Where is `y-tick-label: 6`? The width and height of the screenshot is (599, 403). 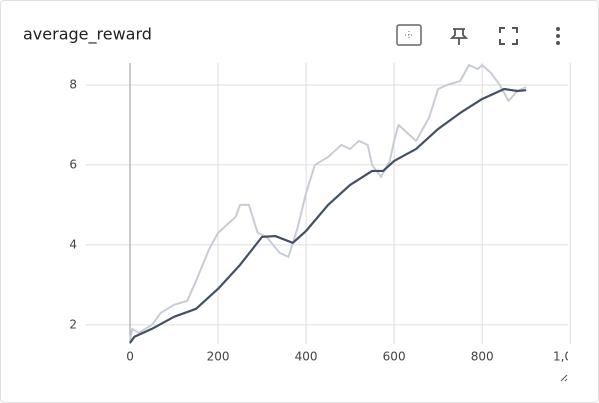
y-tick-label: 6 is located at coordinates (73, 164).